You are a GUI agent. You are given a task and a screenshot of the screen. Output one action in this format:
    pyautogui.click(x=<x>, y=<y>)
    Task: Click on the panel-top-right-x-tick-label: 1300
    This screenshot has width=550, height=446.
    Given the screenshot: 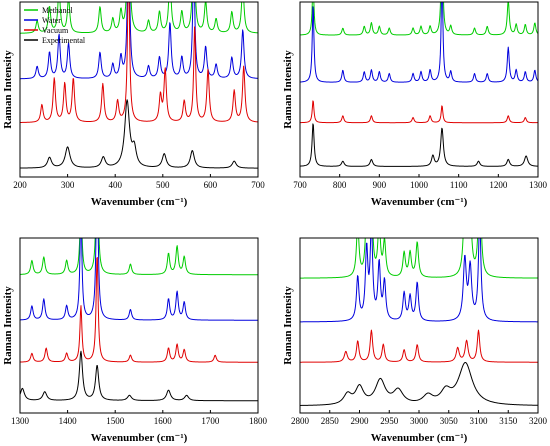 What is the action you would take?
    pyautogui.click(x=538, y=185)
    